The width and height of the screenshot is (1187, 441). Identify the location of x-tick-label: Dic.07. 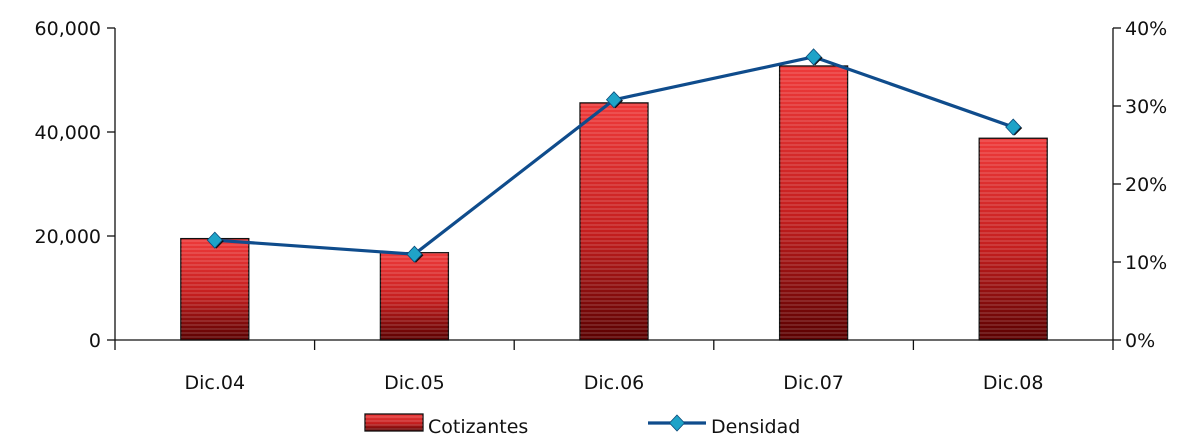
(813, 383).